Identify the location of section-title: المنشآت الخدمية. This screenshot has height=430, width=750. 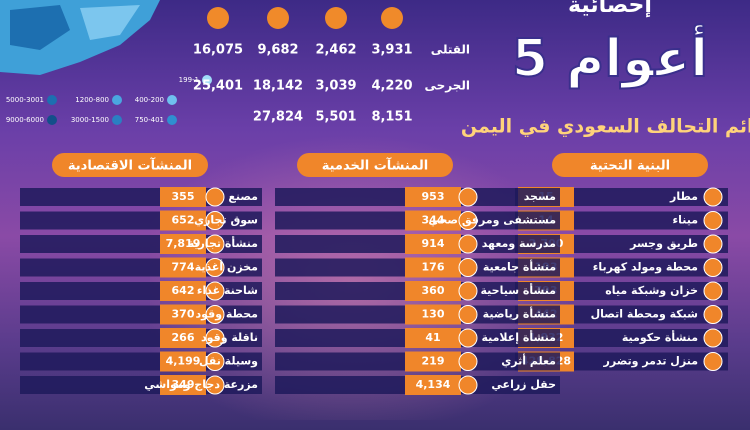
(375, 165).